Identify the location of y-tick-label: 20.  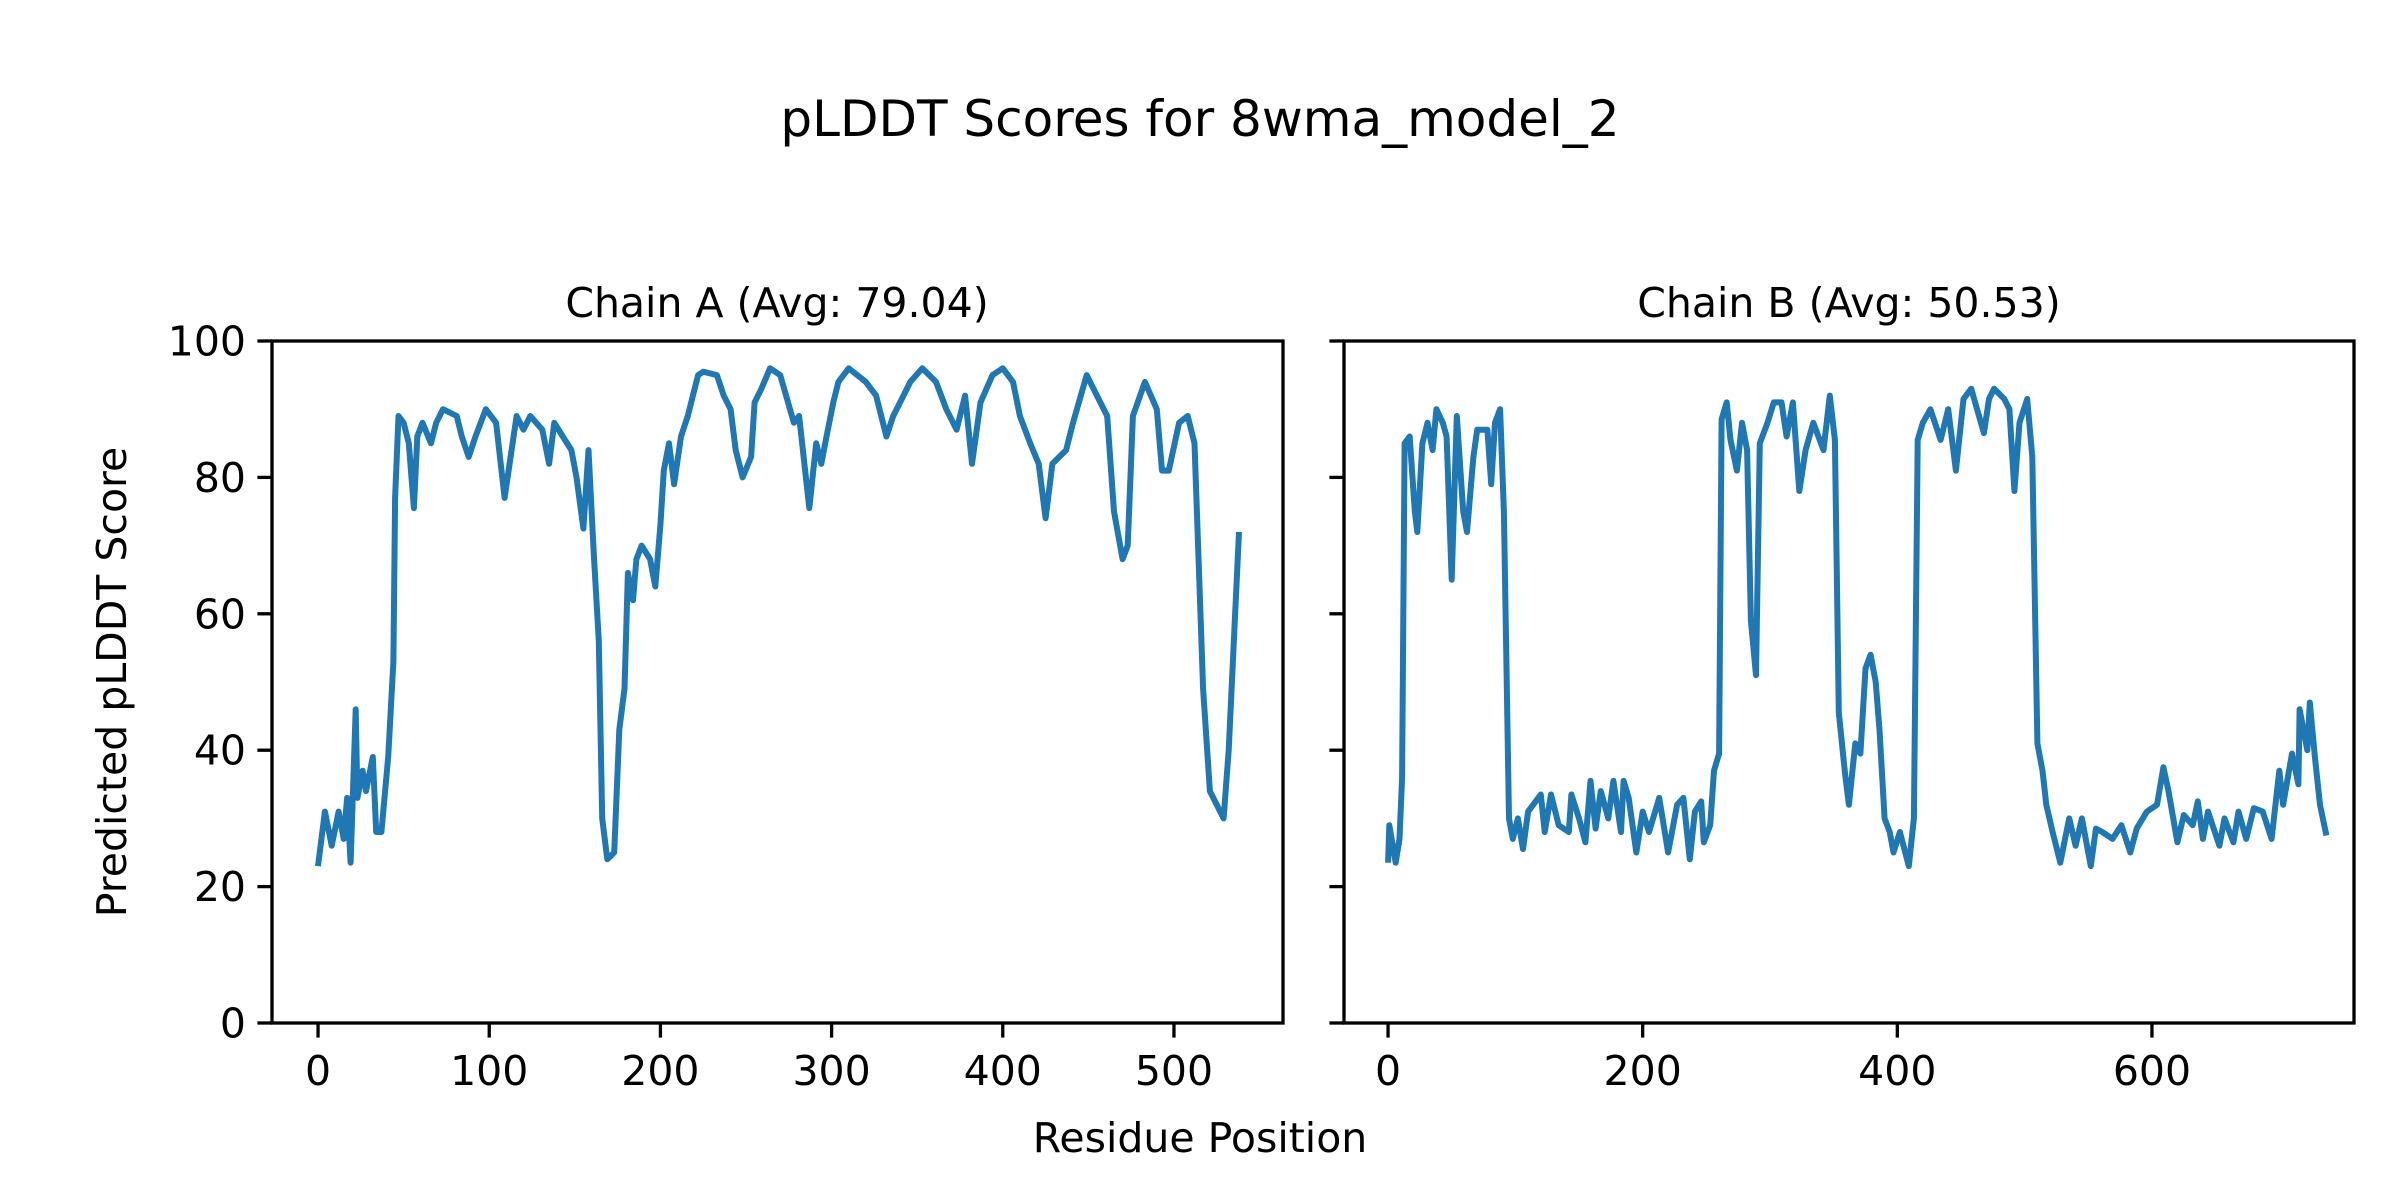
(220, 887).